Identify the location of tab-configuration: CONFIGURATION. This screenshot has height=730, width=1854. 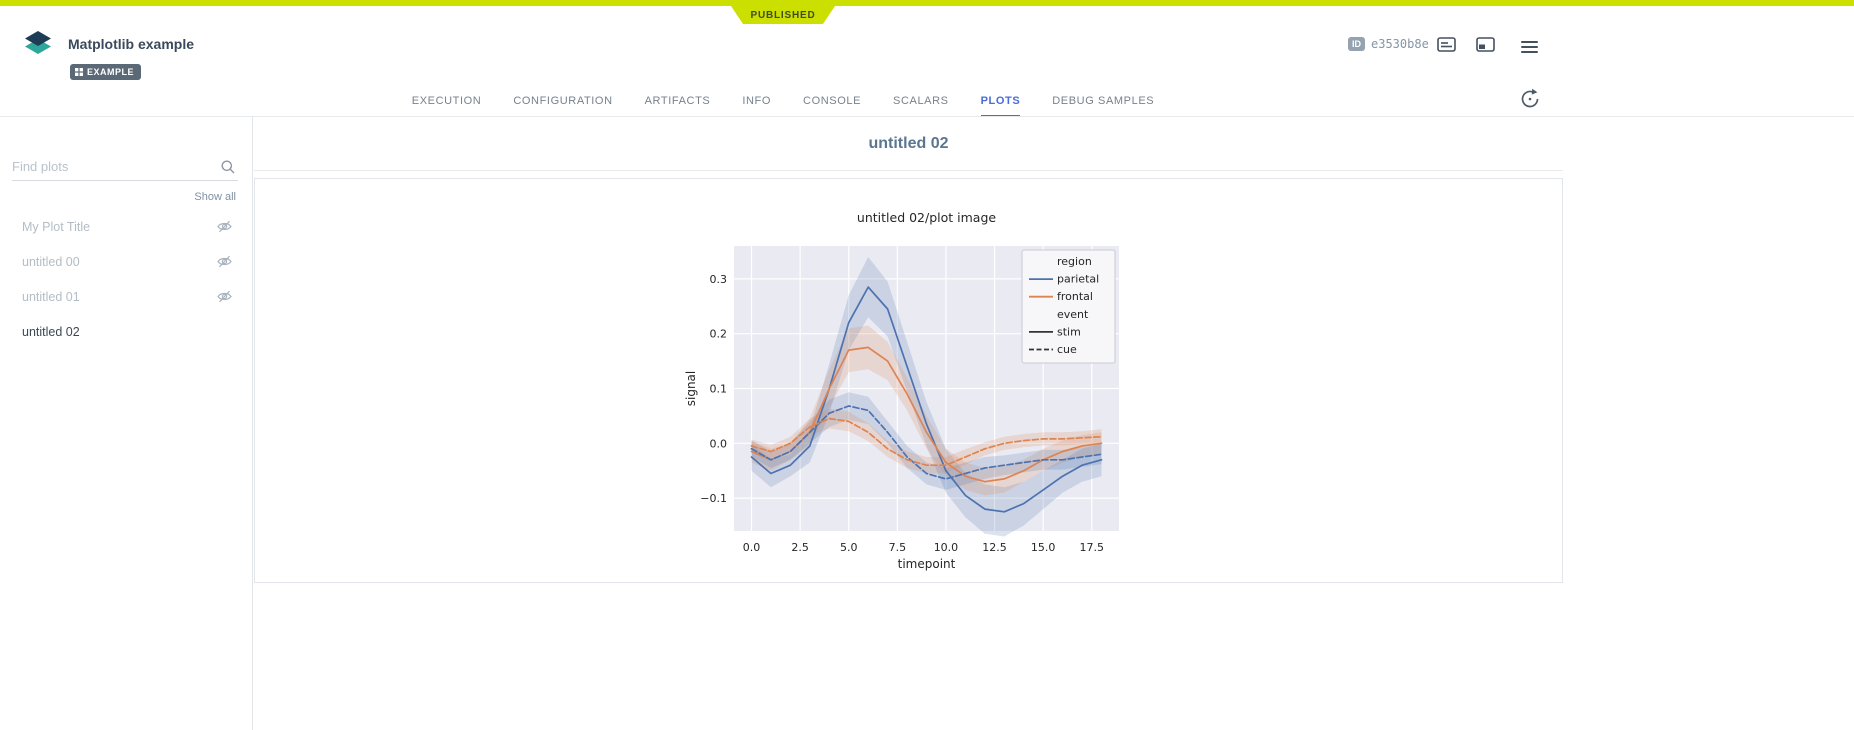
(563, 101).